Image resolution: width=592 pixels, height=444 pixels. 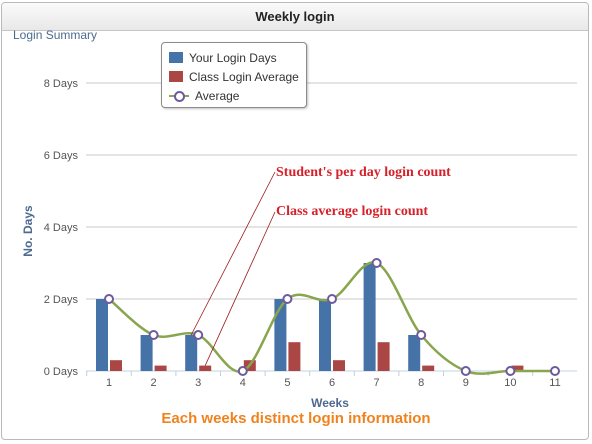 What do you see at coordinates (154, 383) in the screenshot?
I see `x-tick-label: 2` at bounding box center [154, 383].